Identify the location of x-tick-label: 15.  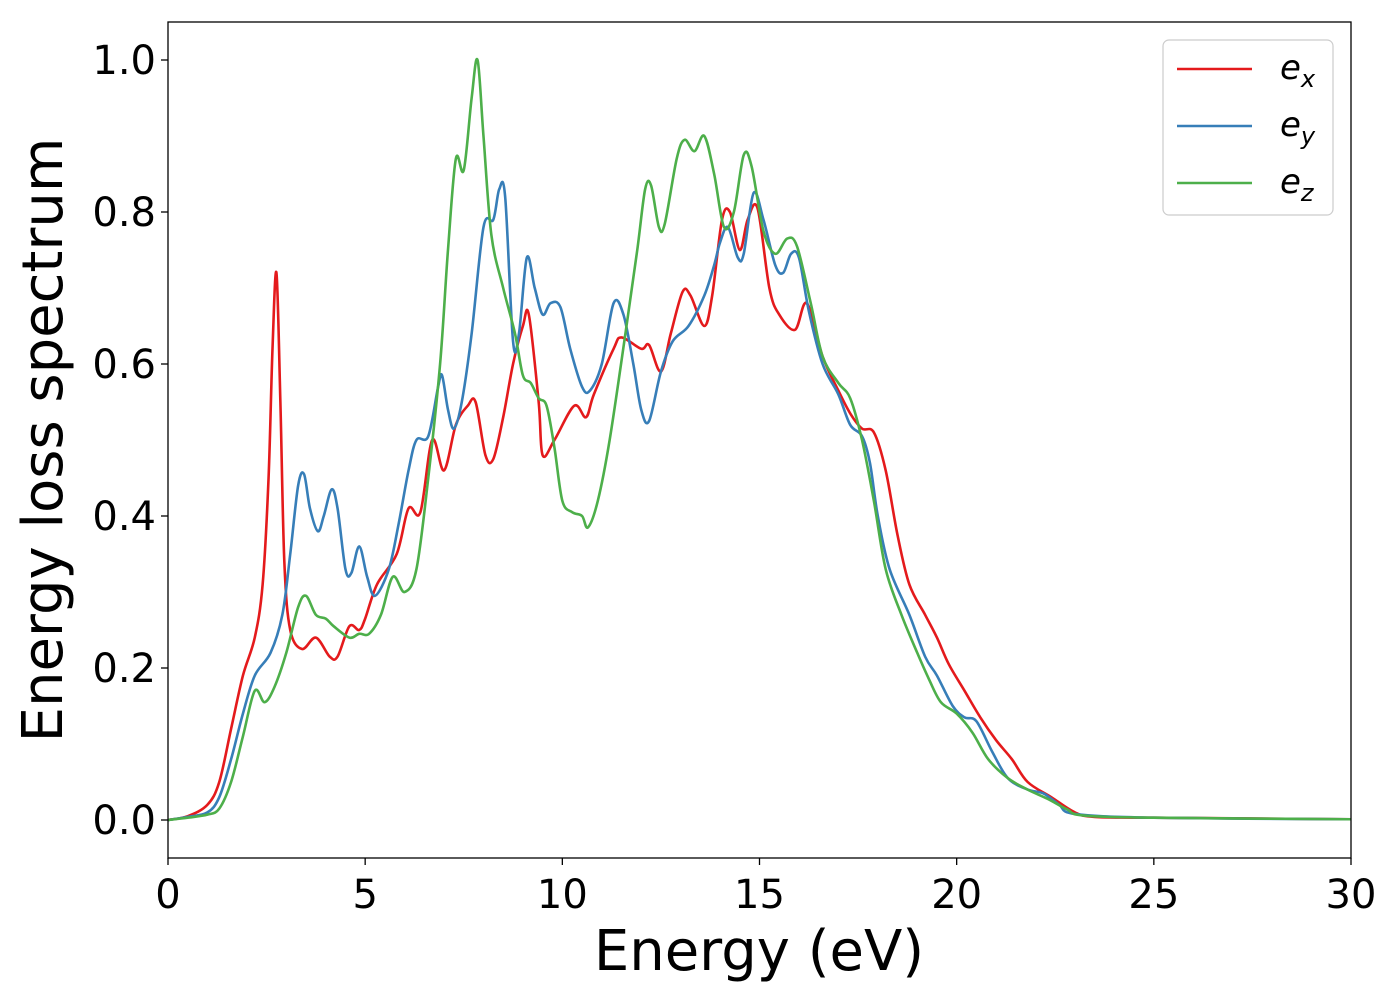
(759, 895).